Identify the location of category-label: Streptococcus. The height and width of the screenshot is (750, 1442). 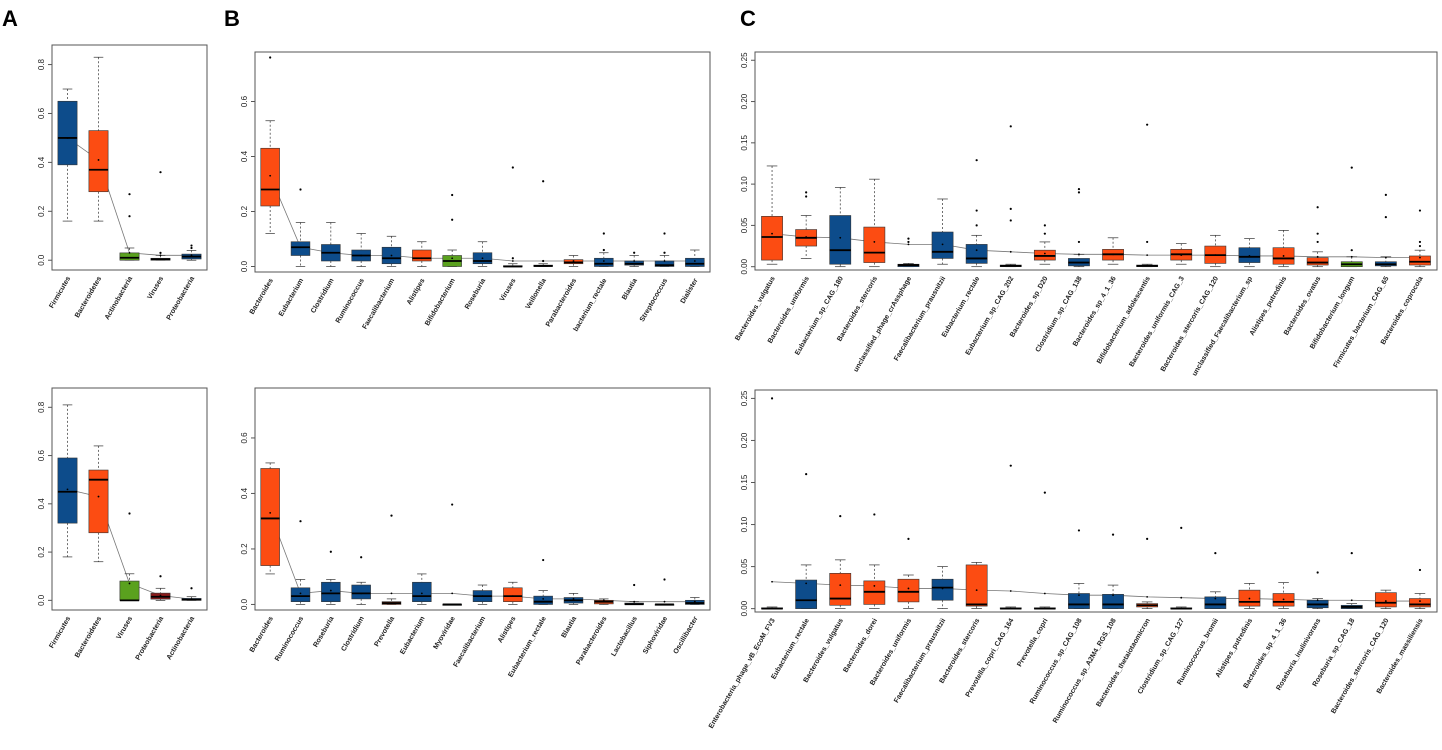
(654, 300).